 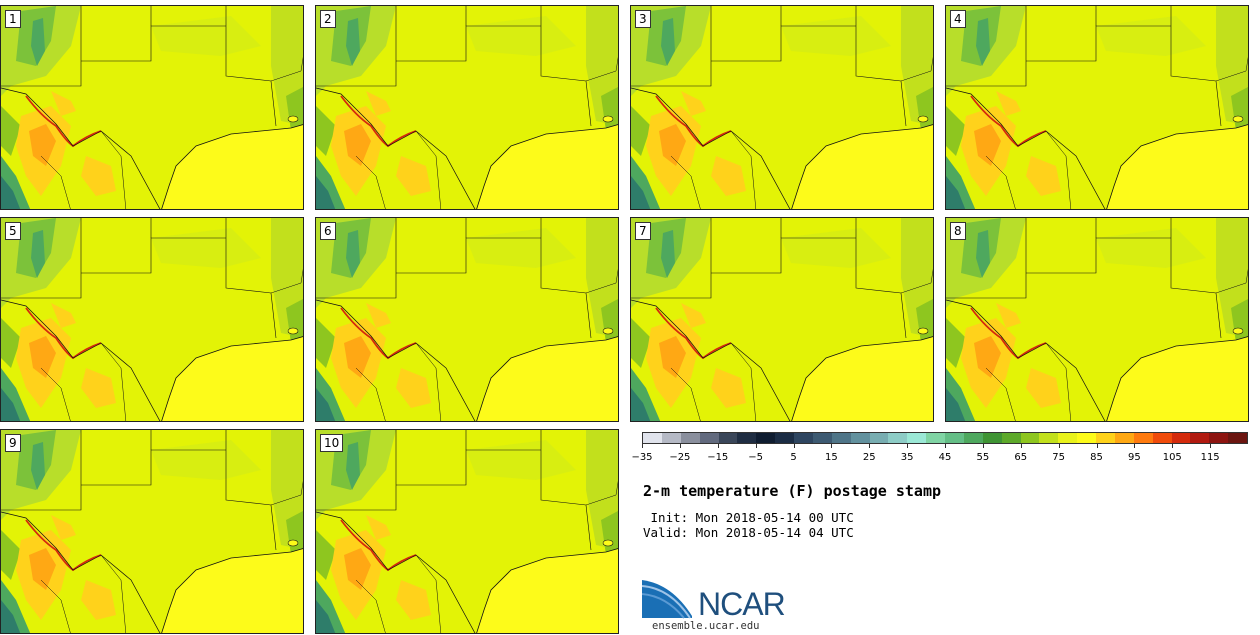 I want to click on colorbar-tick-label: 65, so click(x=1021, y=457).